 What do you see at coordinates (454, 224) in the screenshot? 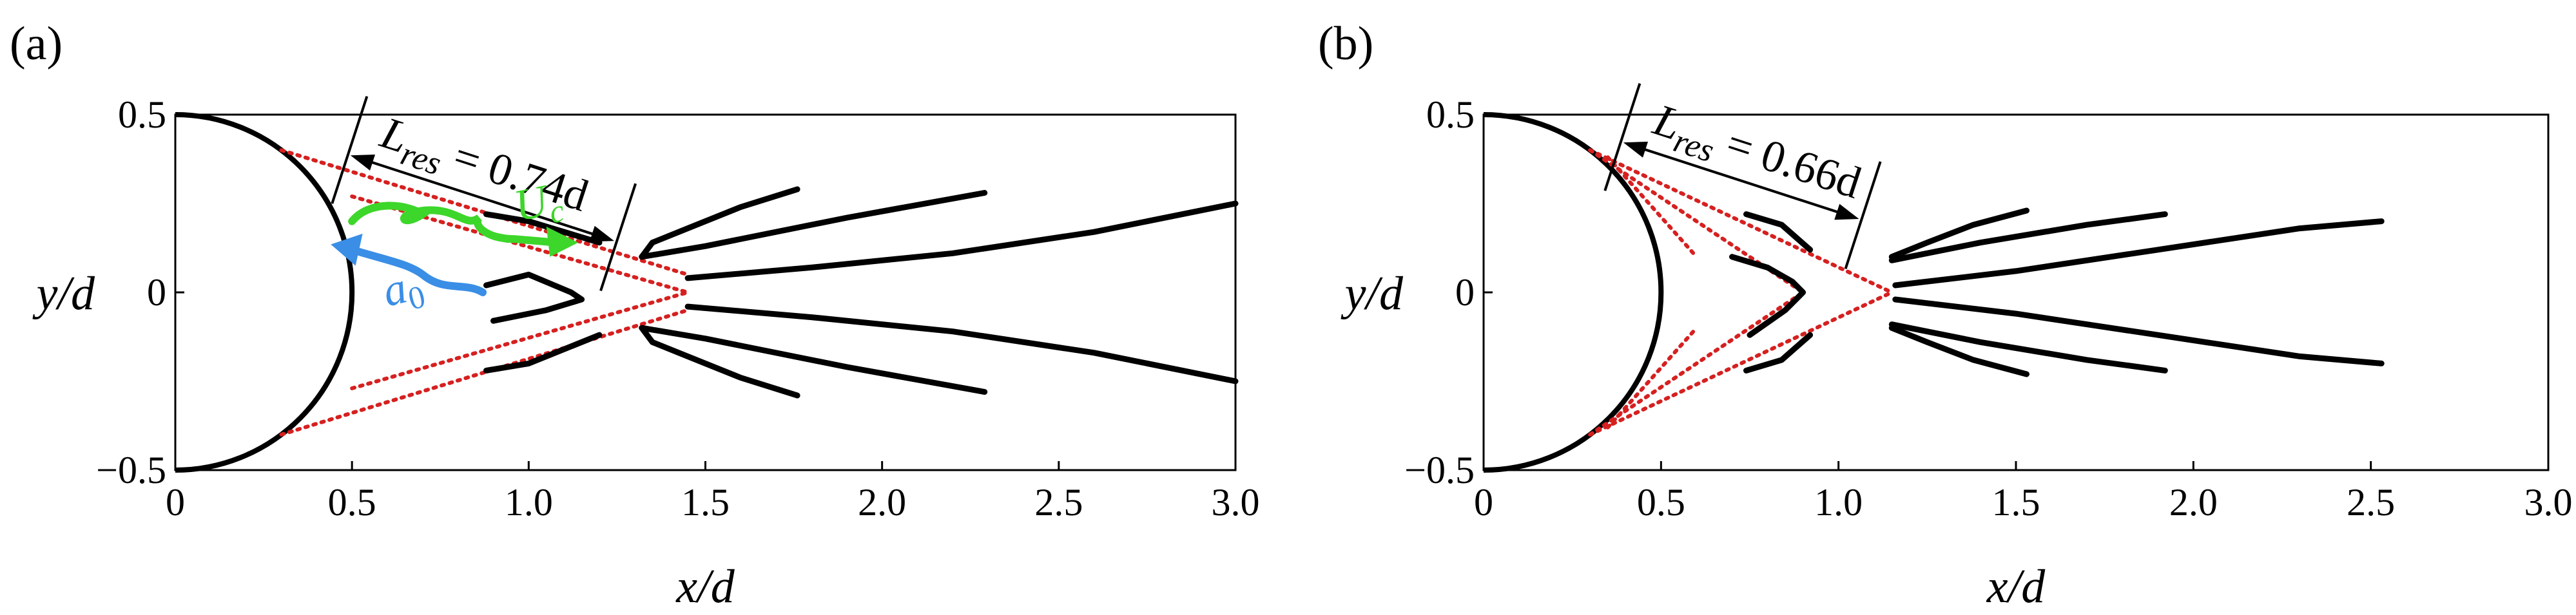
I see `convection-arrow` at bounding box center [454, 224].